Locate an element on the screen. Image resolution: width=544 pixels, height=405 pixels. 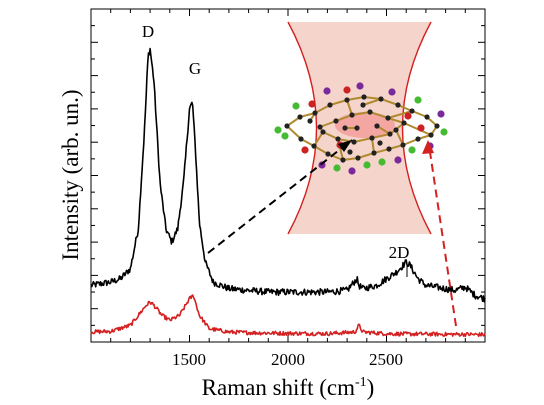
x-tick-label-2000: 2000 is located at coordinates (288, 359).